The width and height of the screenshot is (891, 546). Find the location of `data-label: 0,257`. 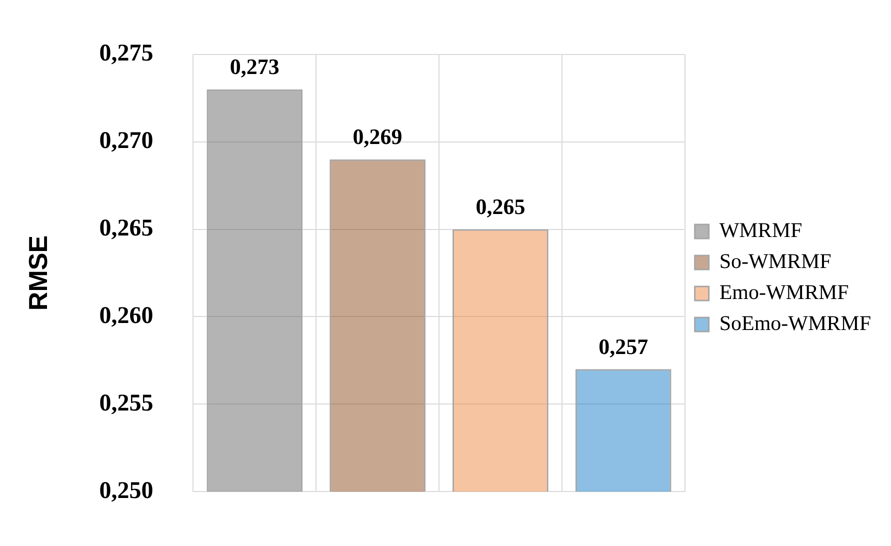

data-label: 0,257 is located at coordinates (623, 346).